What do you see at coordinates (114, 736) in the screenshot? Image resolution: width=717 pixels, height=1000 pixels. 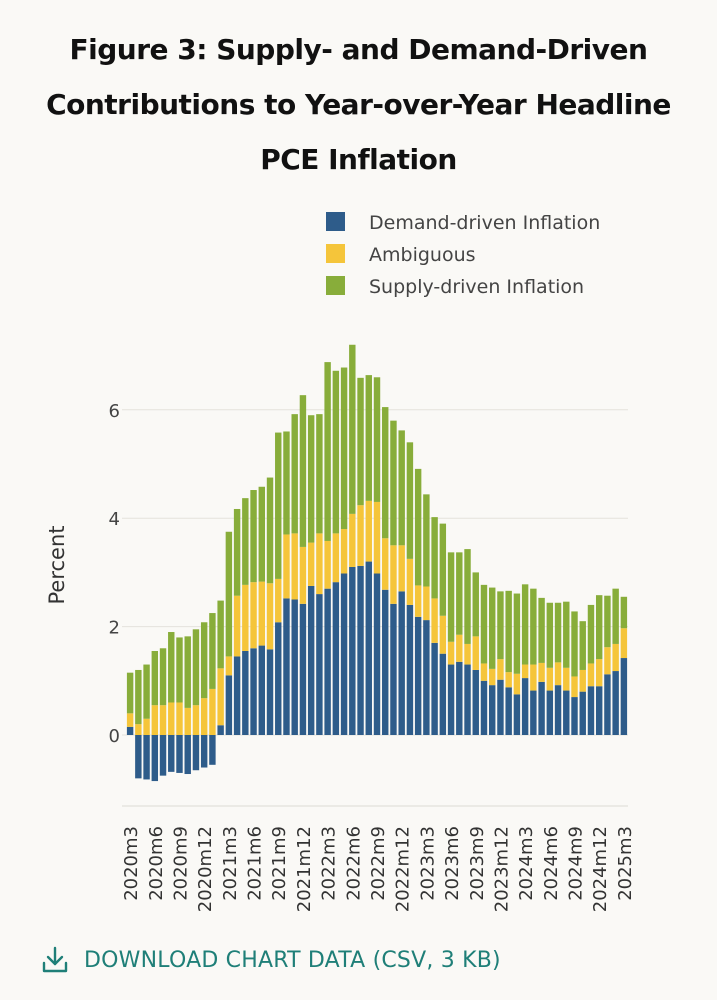 I see `y-tick-label: 0` at bounding box center [114, 736].